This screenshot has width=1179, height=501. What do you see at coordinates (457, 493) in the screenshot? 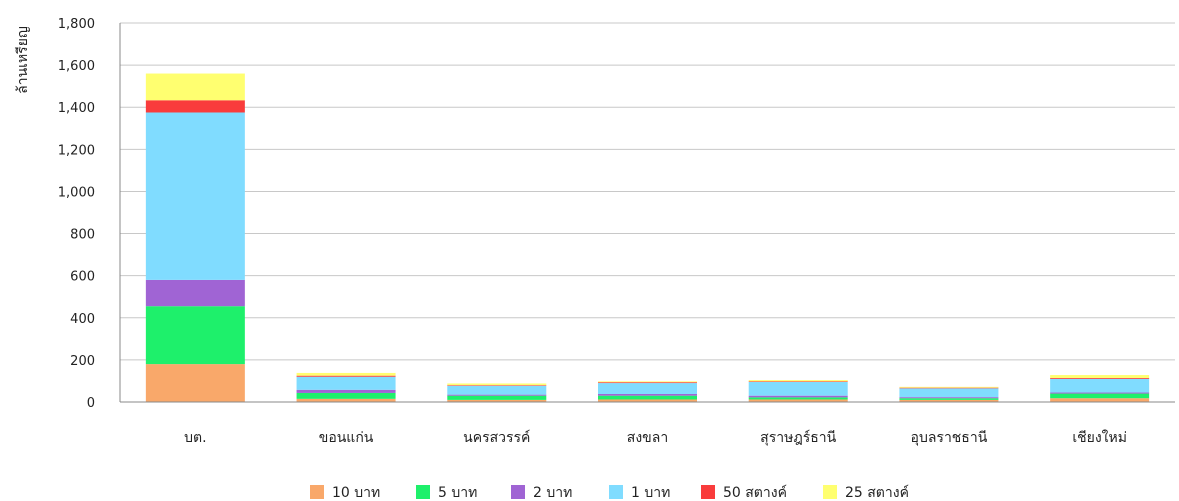
I see `legend-label: 5 บาท` at bounding box center [457, 493].